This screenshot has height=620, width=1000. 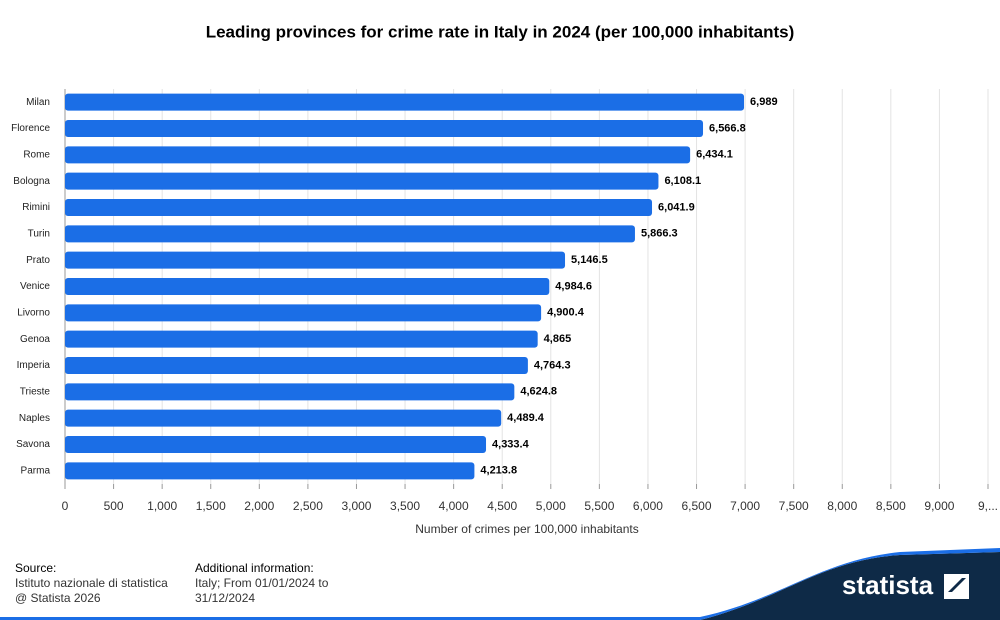 What do you see at coordinates (225, 598) in the screenshot?
I see `info-line: 31/12/2024` at bounding box center [225, 598].